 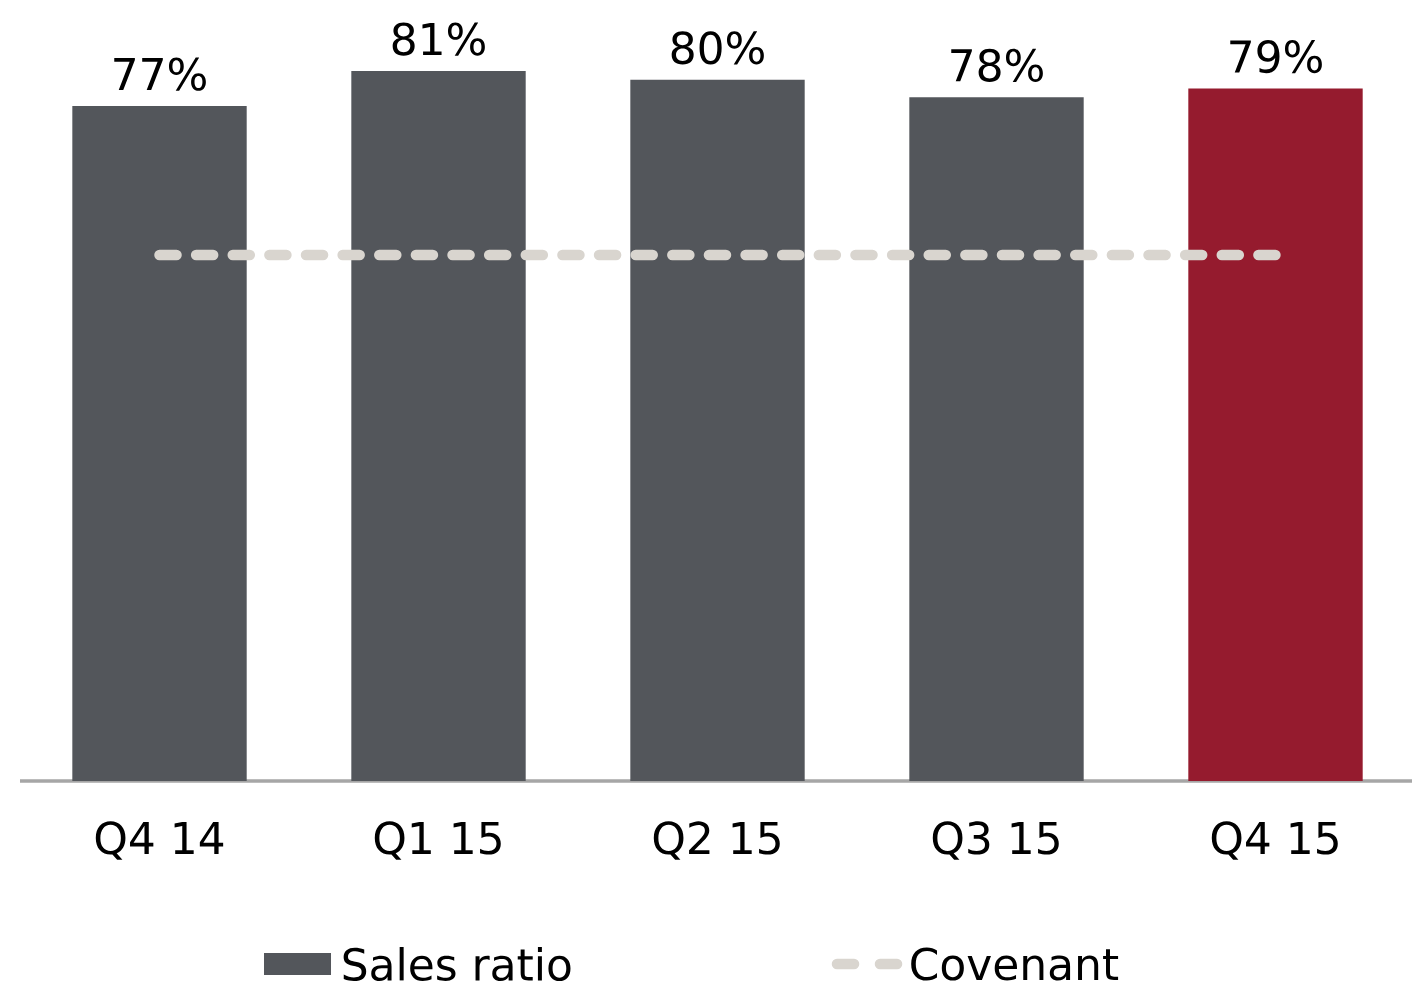 What do you see at coordinates (1276, 56) in the screenshot?
I see `data-label: 79%` at bounding box center [1276, 56].